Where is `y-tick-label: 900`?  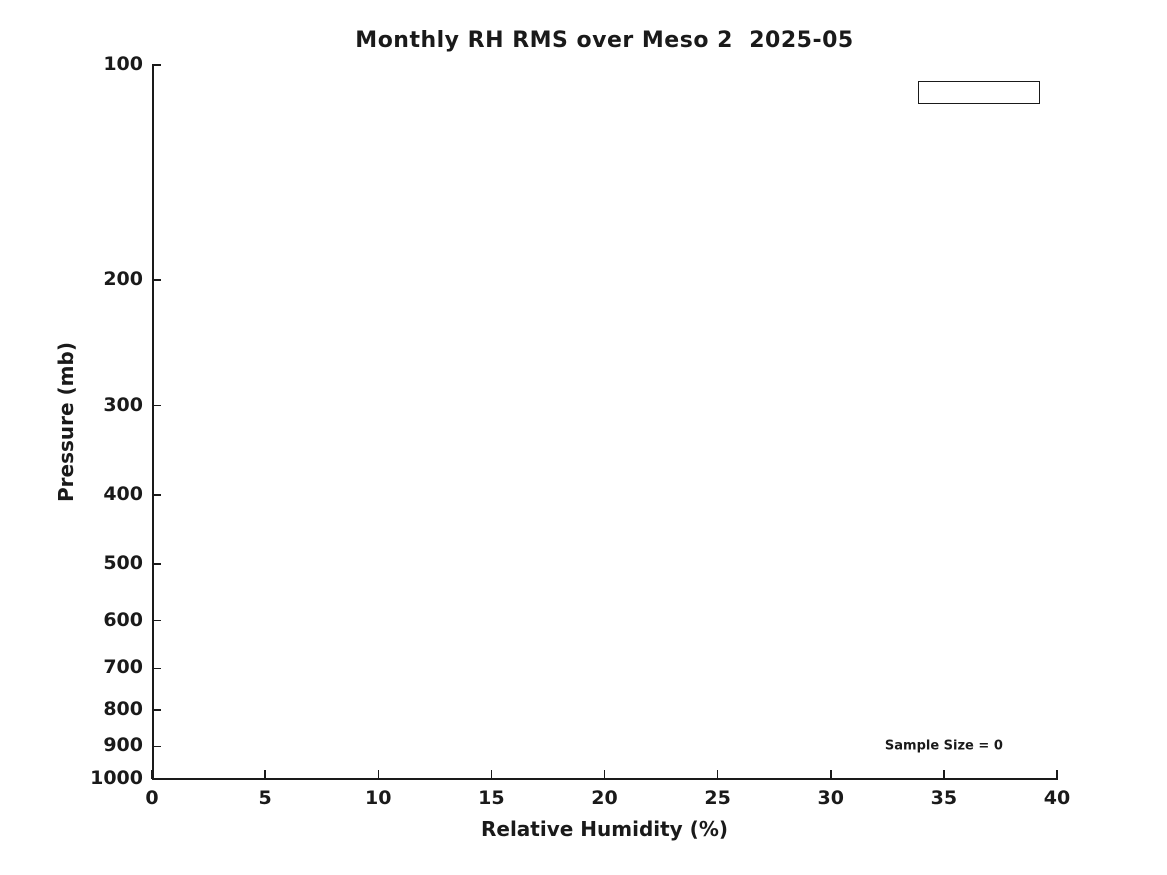
y-tick-label: 900 is located at coordinates (123, 745).